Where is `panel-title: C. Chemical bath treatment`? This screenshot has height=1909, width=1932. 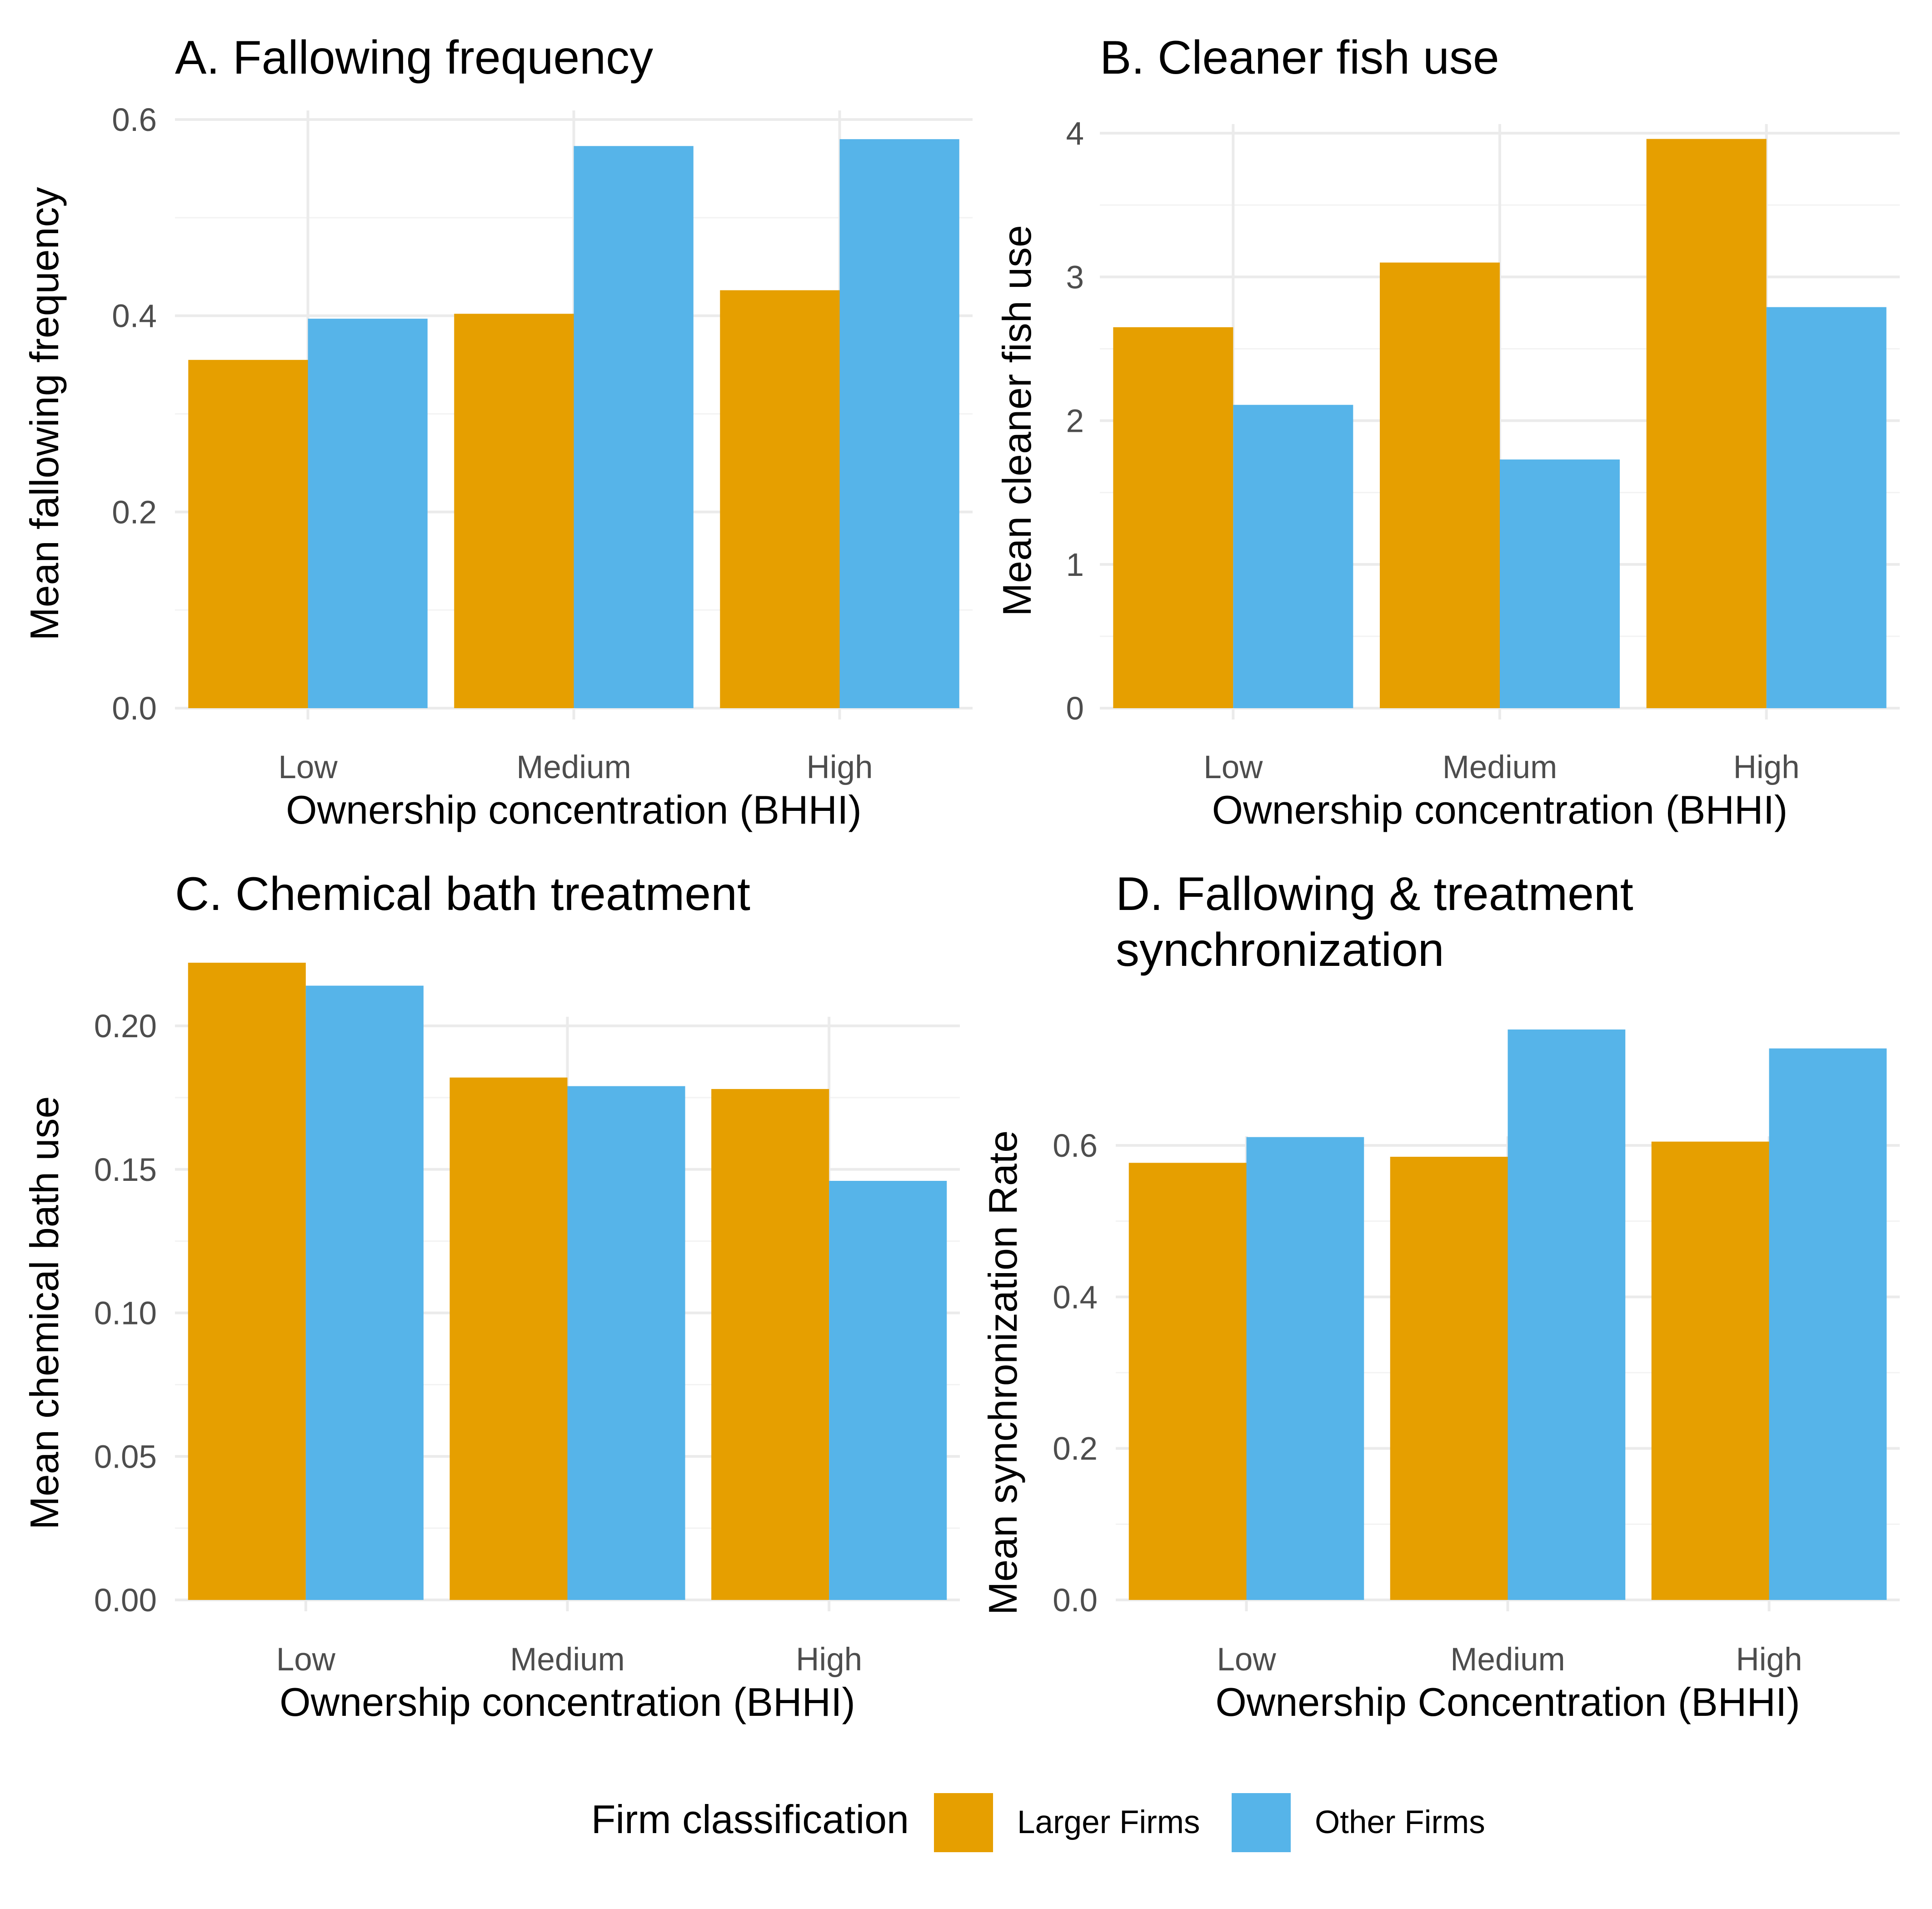
panel-title: C. Chemical bath treatment is located at coordinates (462, 894).